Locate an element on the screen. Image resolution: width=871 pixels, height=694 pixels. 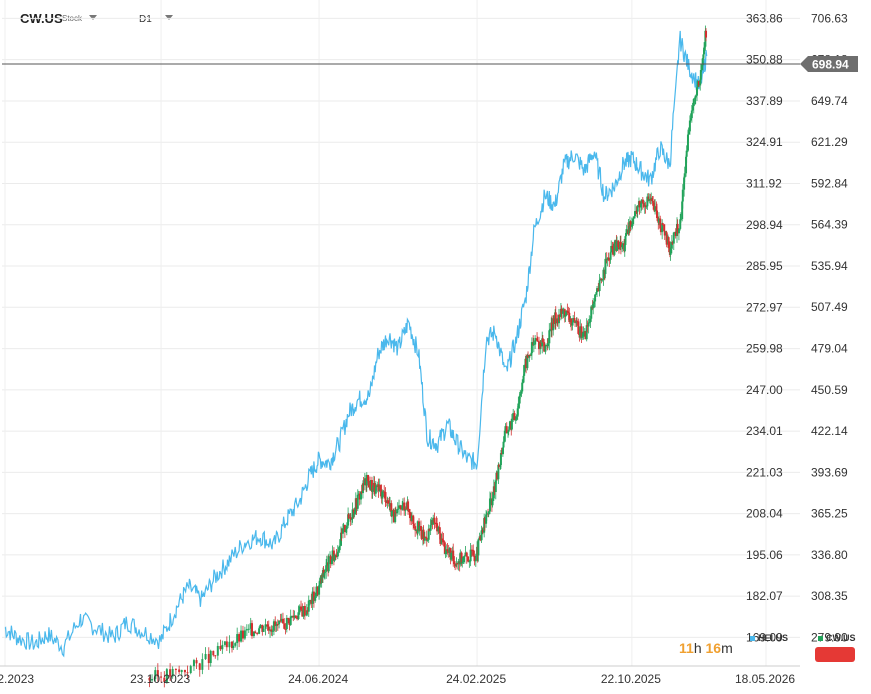
y-right-tick-label: 621.29 is located at coordinates (829, 142).